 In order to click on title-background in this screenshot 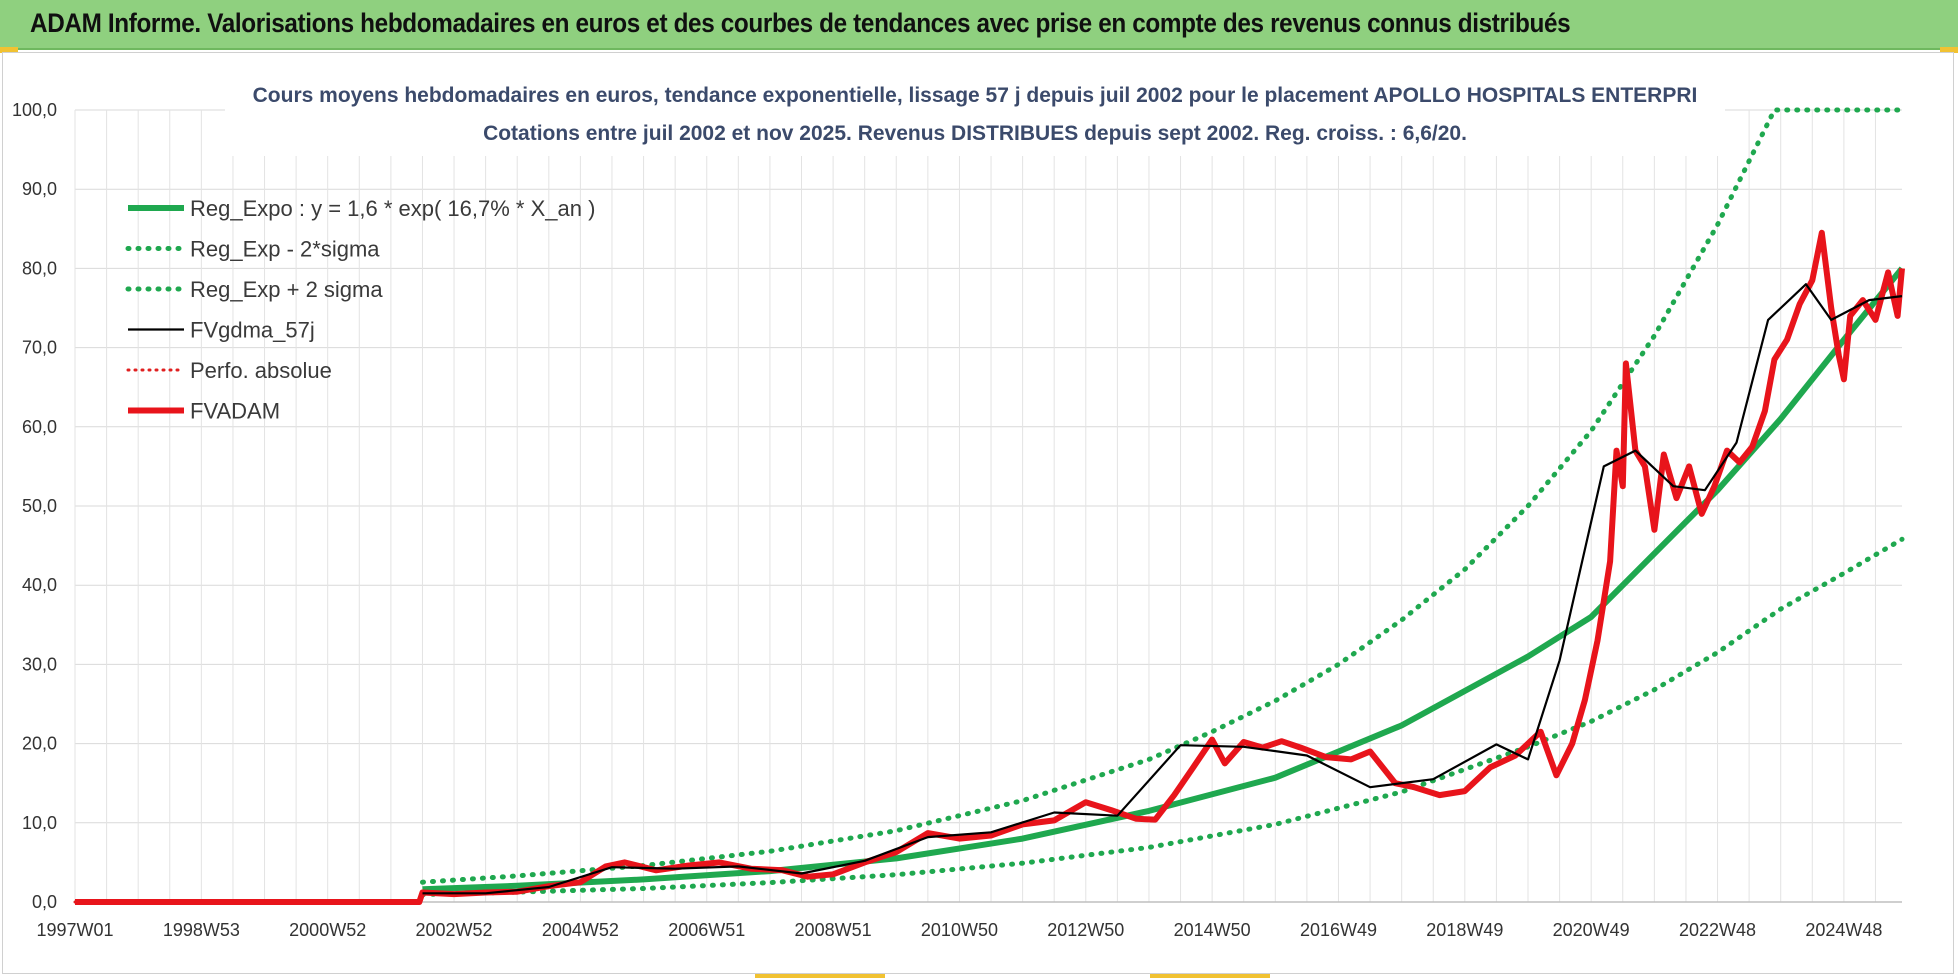, I will do `click(975, 117)`.